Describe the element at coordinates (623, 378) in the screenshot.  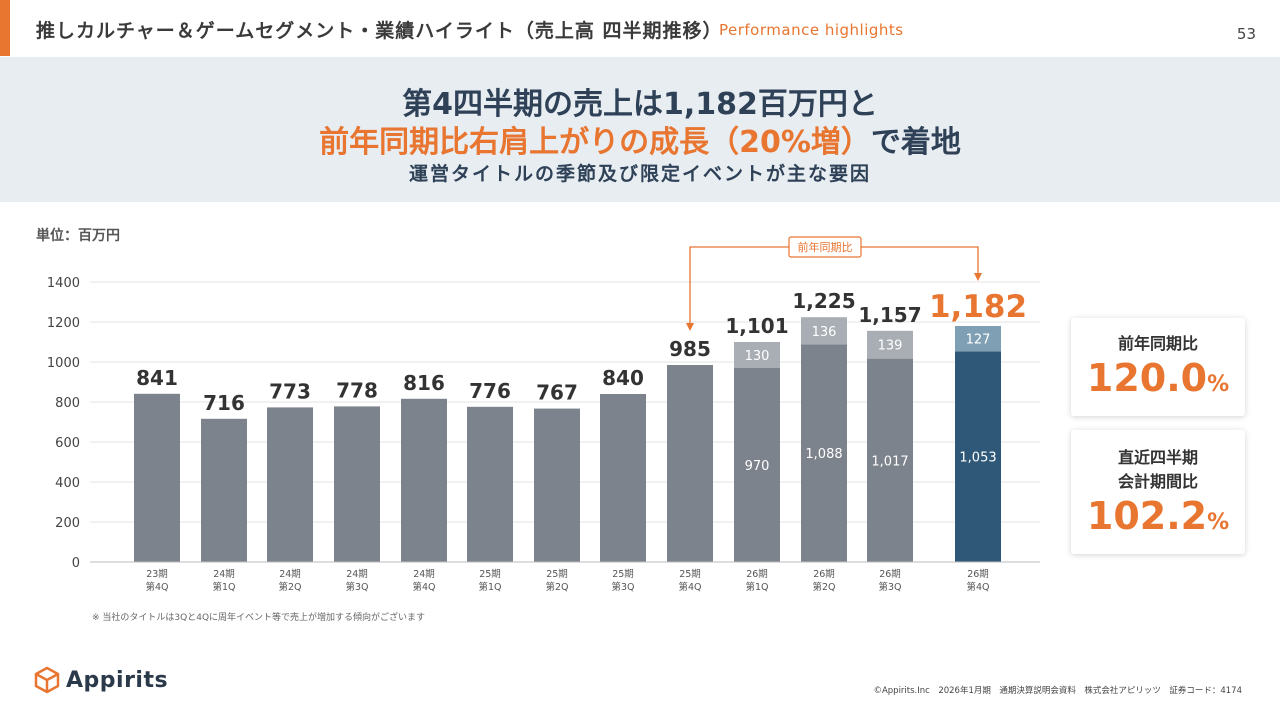
I see `bar-total-label: 840` at that location.